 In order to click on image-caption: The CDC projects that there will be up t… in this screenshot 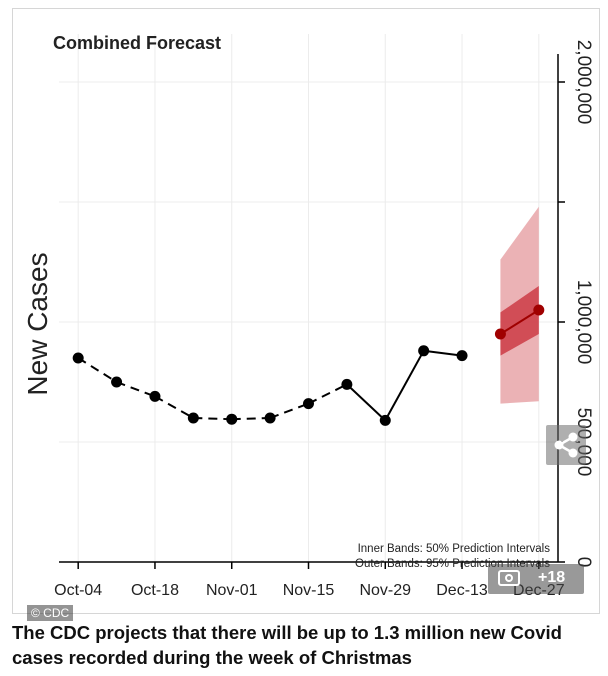, I will do `click(287, 645)`.